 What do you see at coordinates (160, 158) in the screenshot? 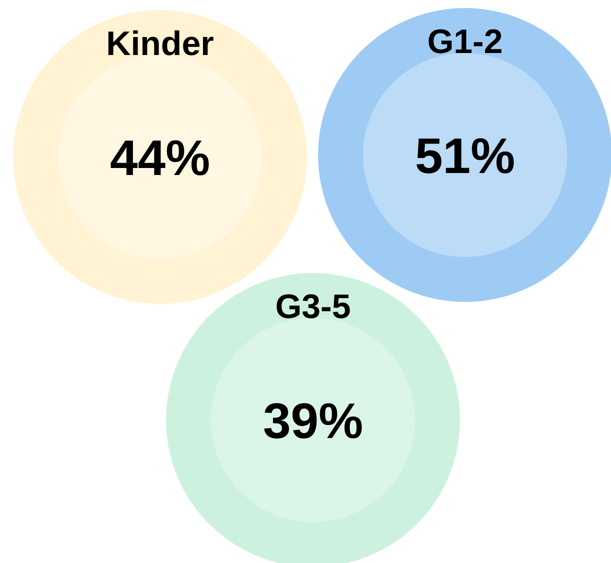
I see `data-label: 44%` at bounding box center [160, 158].